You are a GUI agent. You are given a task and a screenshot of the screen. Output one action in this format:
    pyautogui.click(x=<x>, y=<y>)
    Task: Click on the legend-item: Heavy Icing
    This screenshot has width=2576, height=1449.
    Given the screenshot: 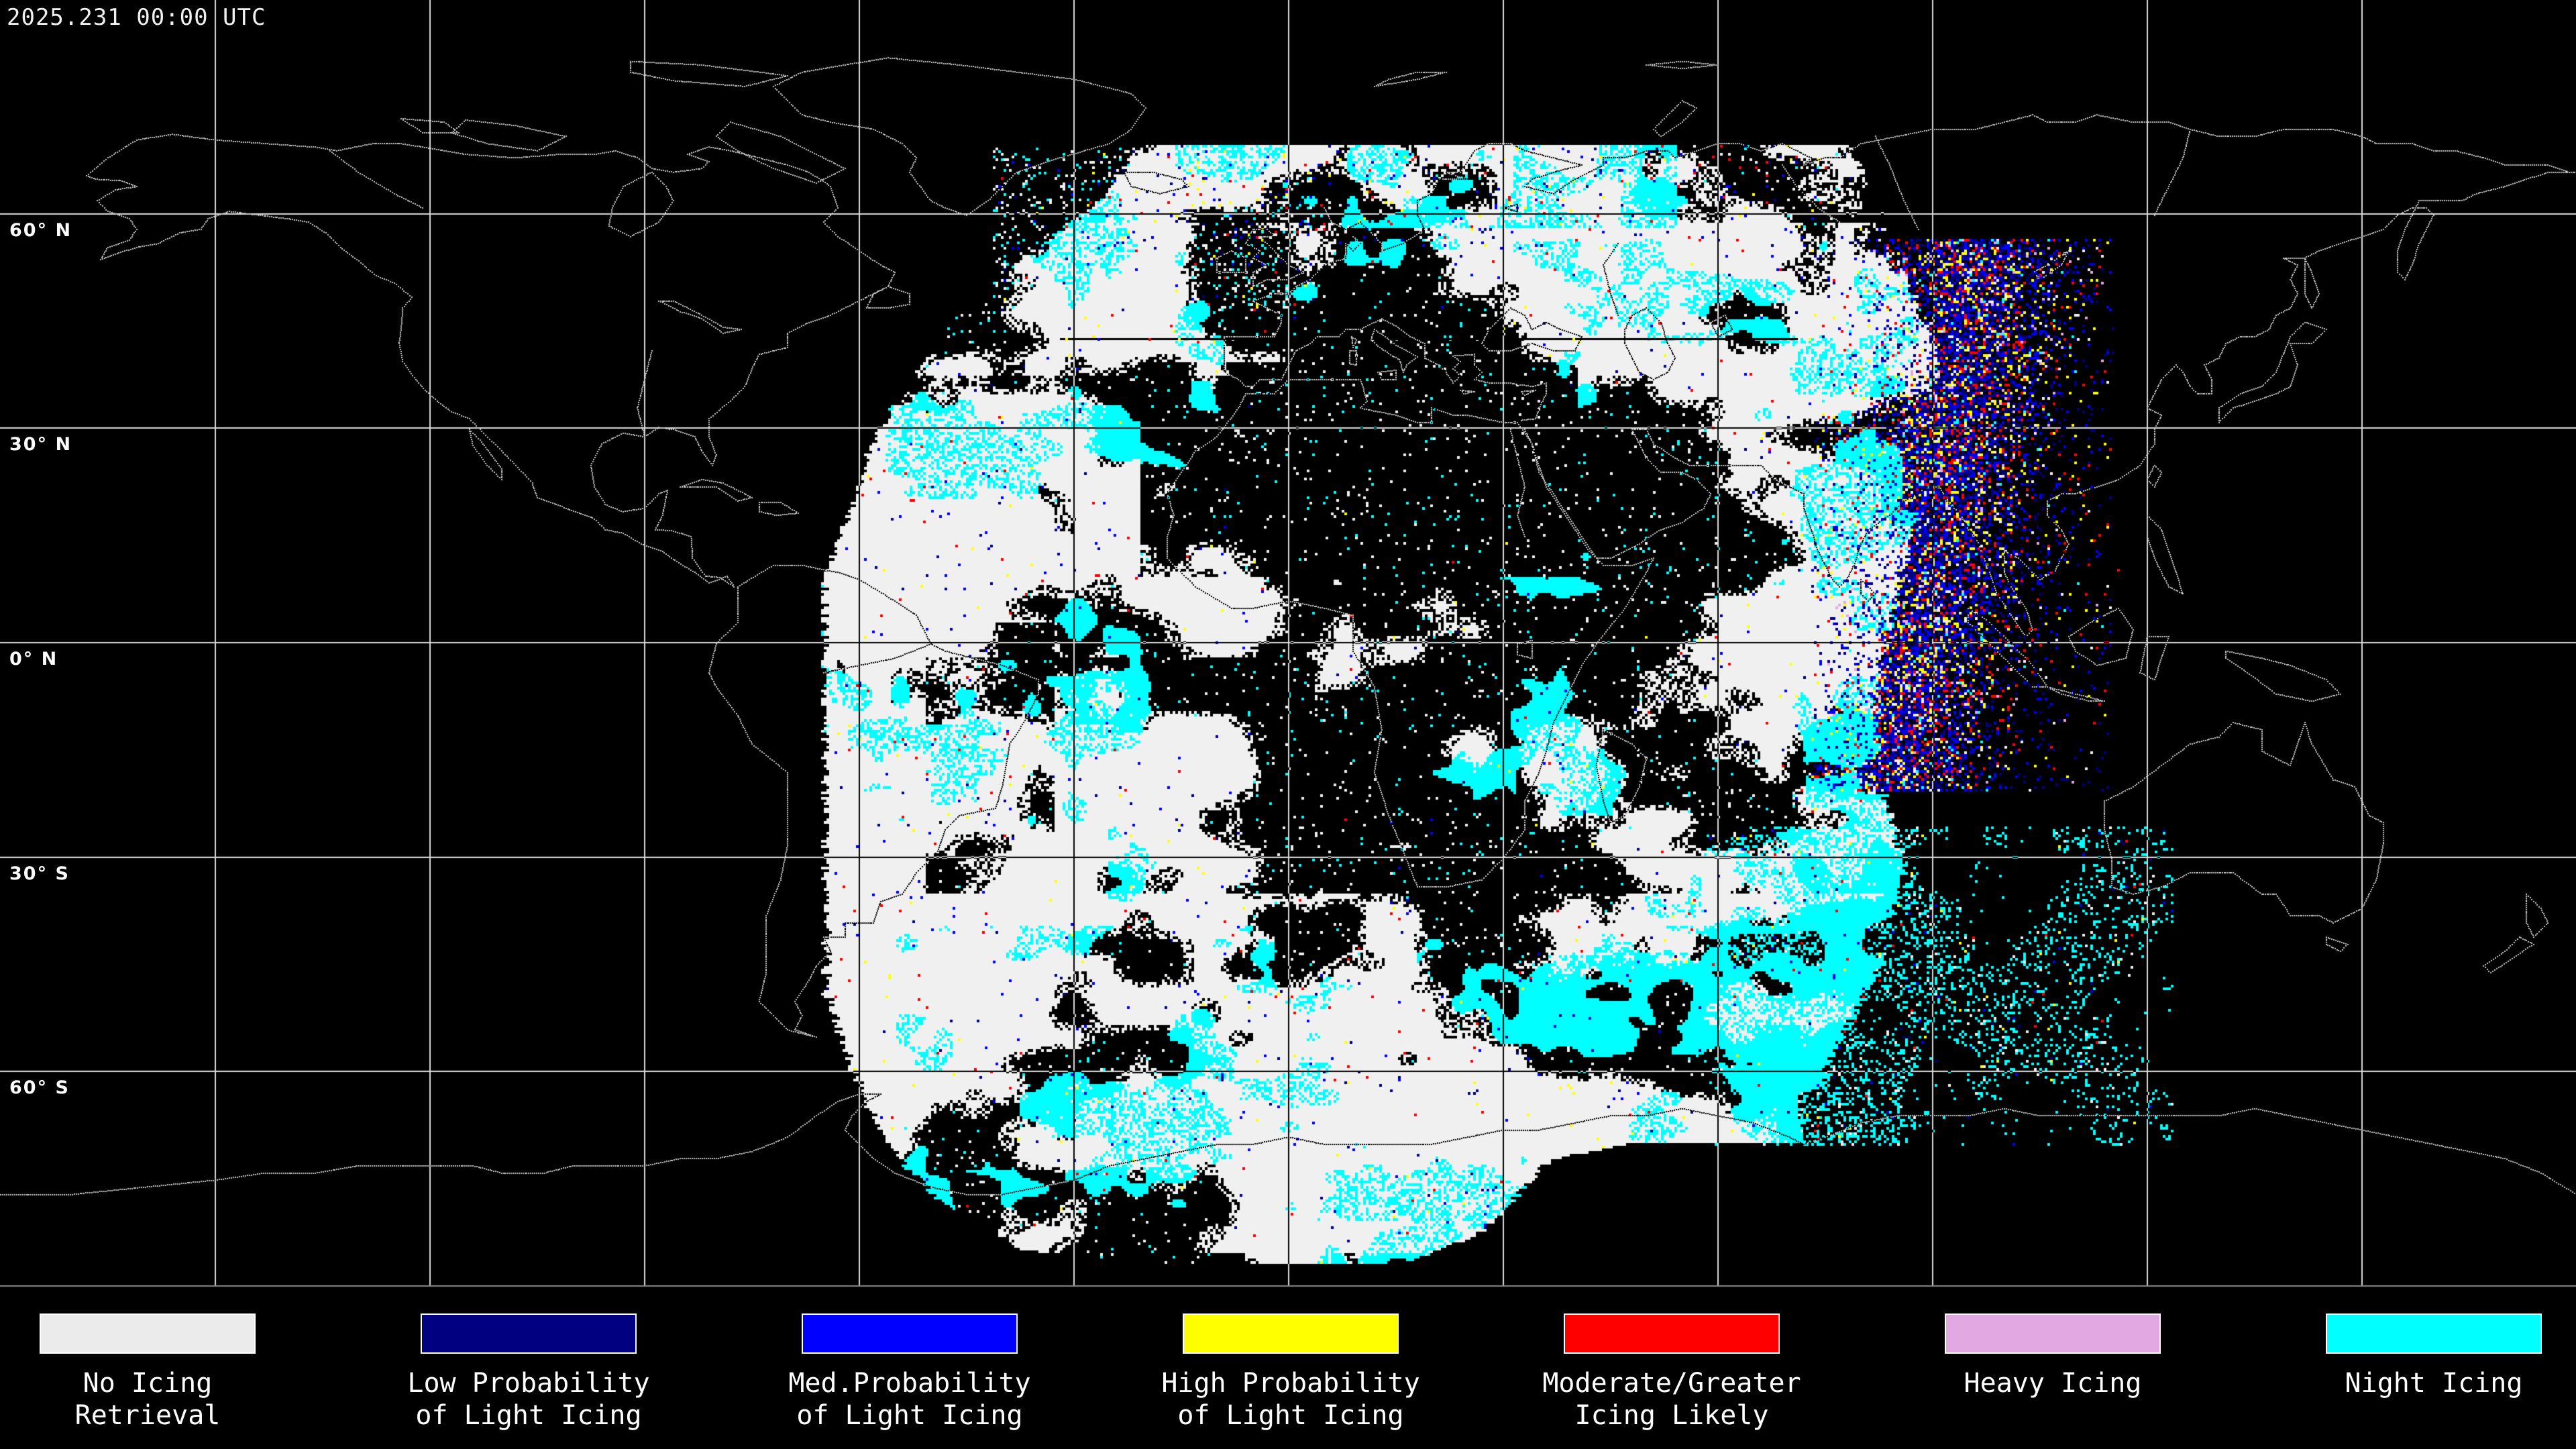 What is the action you would take?
    pyautogui.click(x=2053, y=1343)
    